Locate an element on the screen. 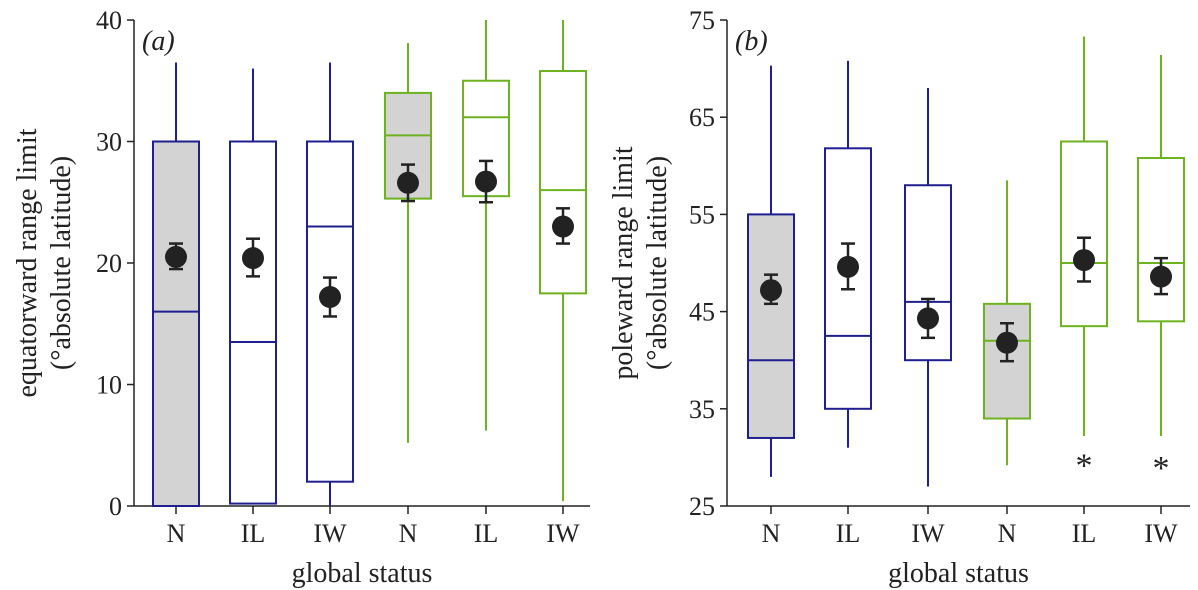 The height and width of the screenshot is (590, 1198). y-axis-label: poleward range limit is located at coordinates (623, 262).